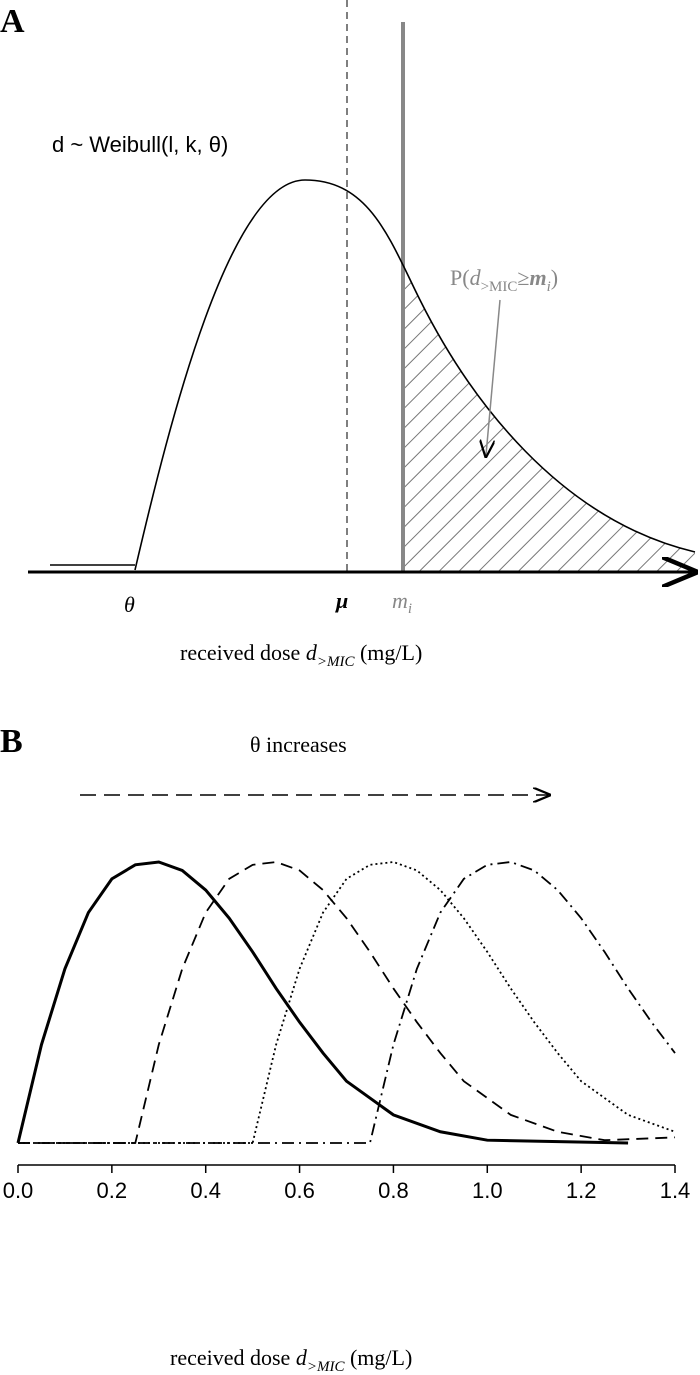  What do you see at coordinates (675, 1190) in the screenshot?
I see `x-tick-label: 1.4` at bounding box center [675, 1190].